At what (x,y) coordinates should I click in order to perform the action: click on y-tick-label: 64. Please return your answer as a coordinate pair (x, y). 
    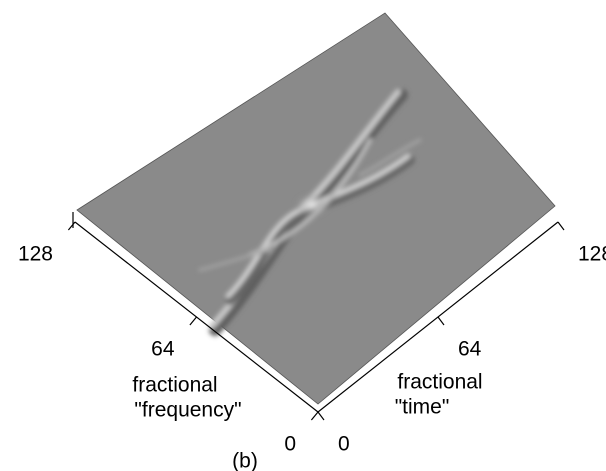
    Looking at the image, I should click on (163, 349).